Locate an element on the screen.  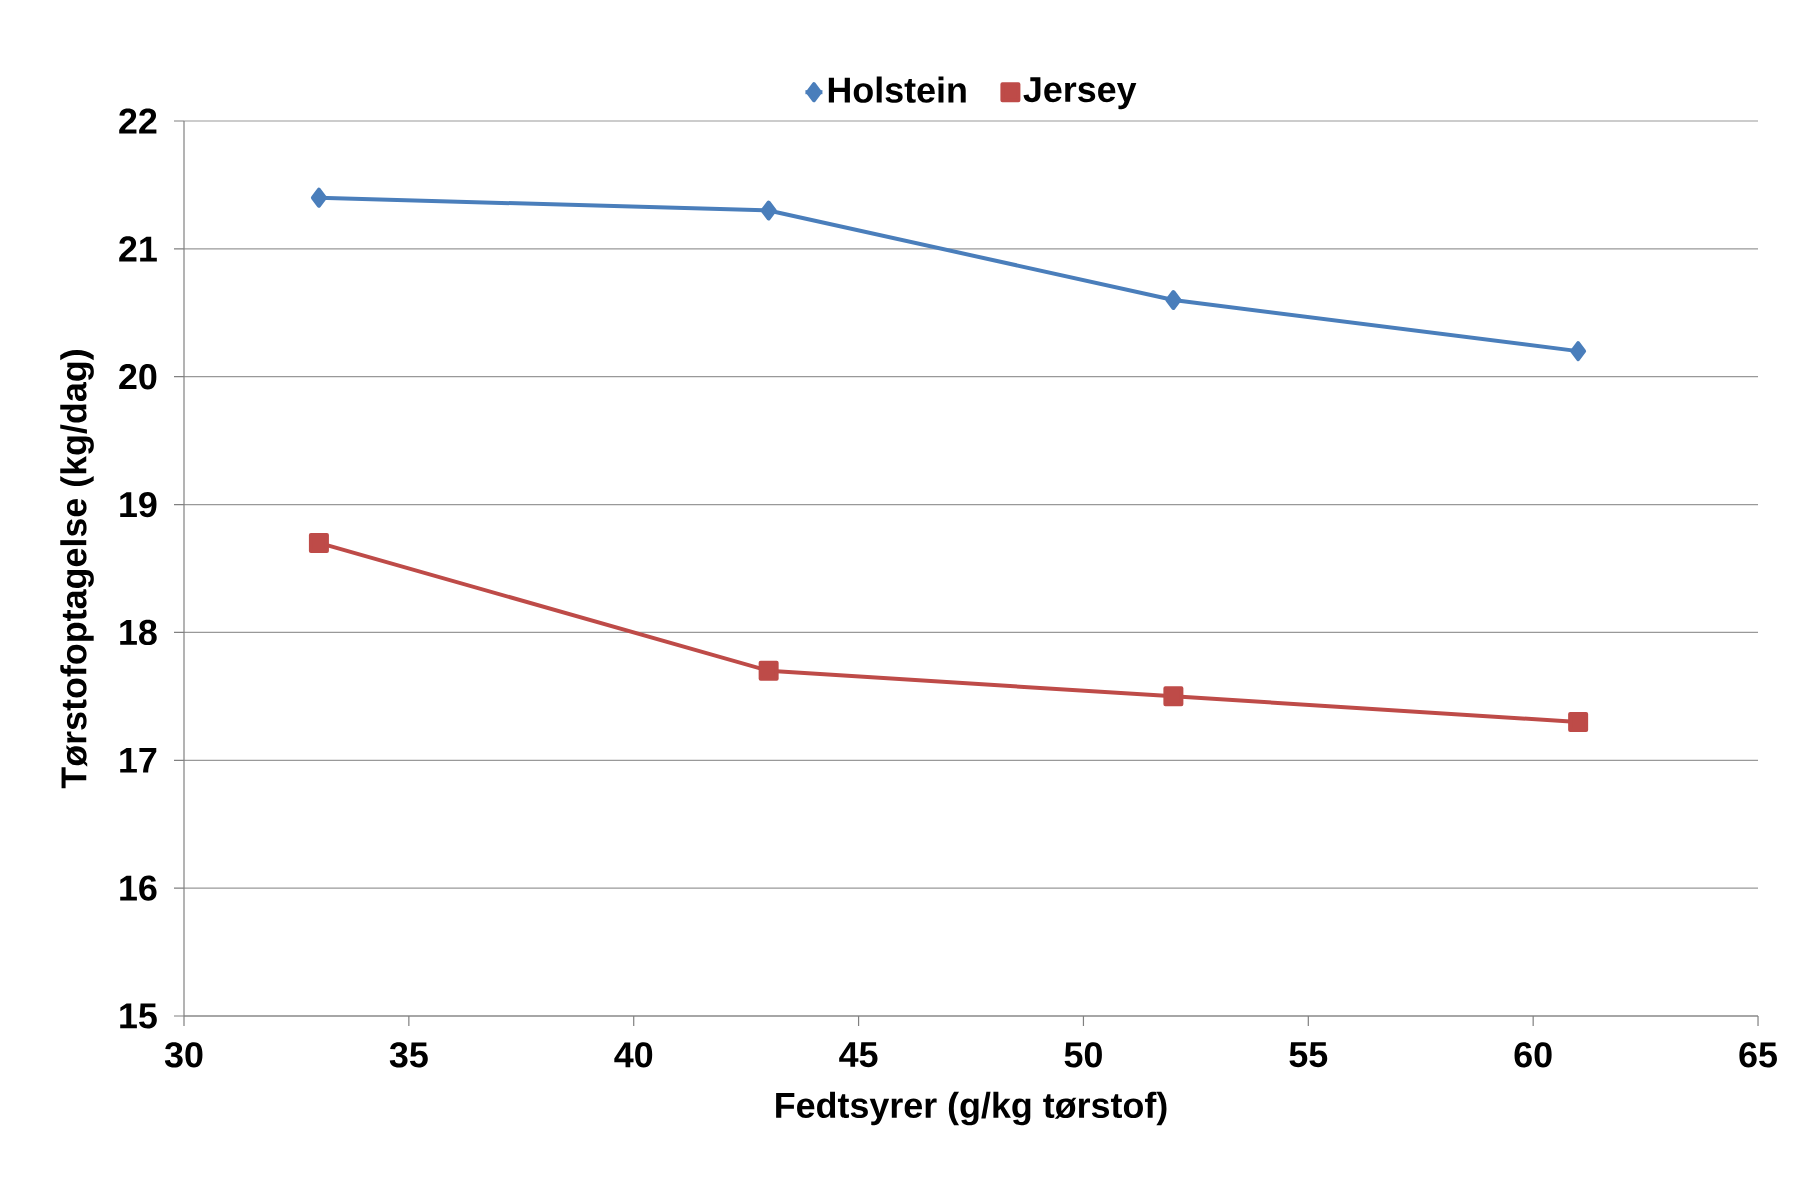
x-tick-label: 50 is located at coordinates (1083, 1055).